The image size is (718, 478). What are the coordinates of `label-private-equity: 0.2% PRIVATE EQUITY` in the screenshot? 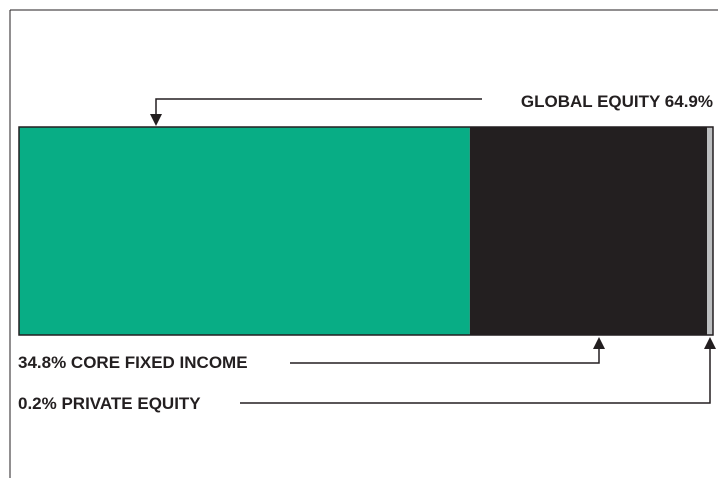 It's located at (109, 403).